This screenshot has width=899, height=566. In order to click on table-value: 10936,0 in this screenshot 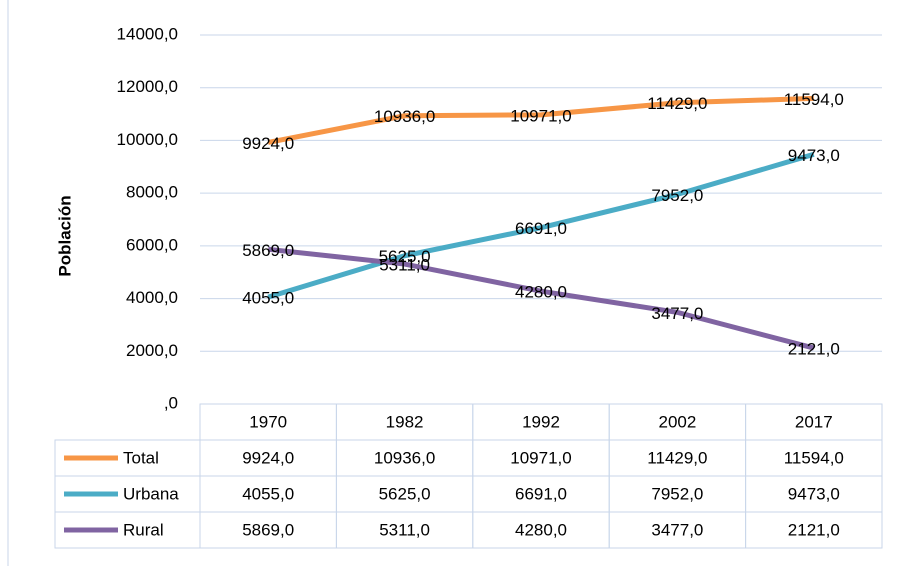, I will do `click(404, 457)`.